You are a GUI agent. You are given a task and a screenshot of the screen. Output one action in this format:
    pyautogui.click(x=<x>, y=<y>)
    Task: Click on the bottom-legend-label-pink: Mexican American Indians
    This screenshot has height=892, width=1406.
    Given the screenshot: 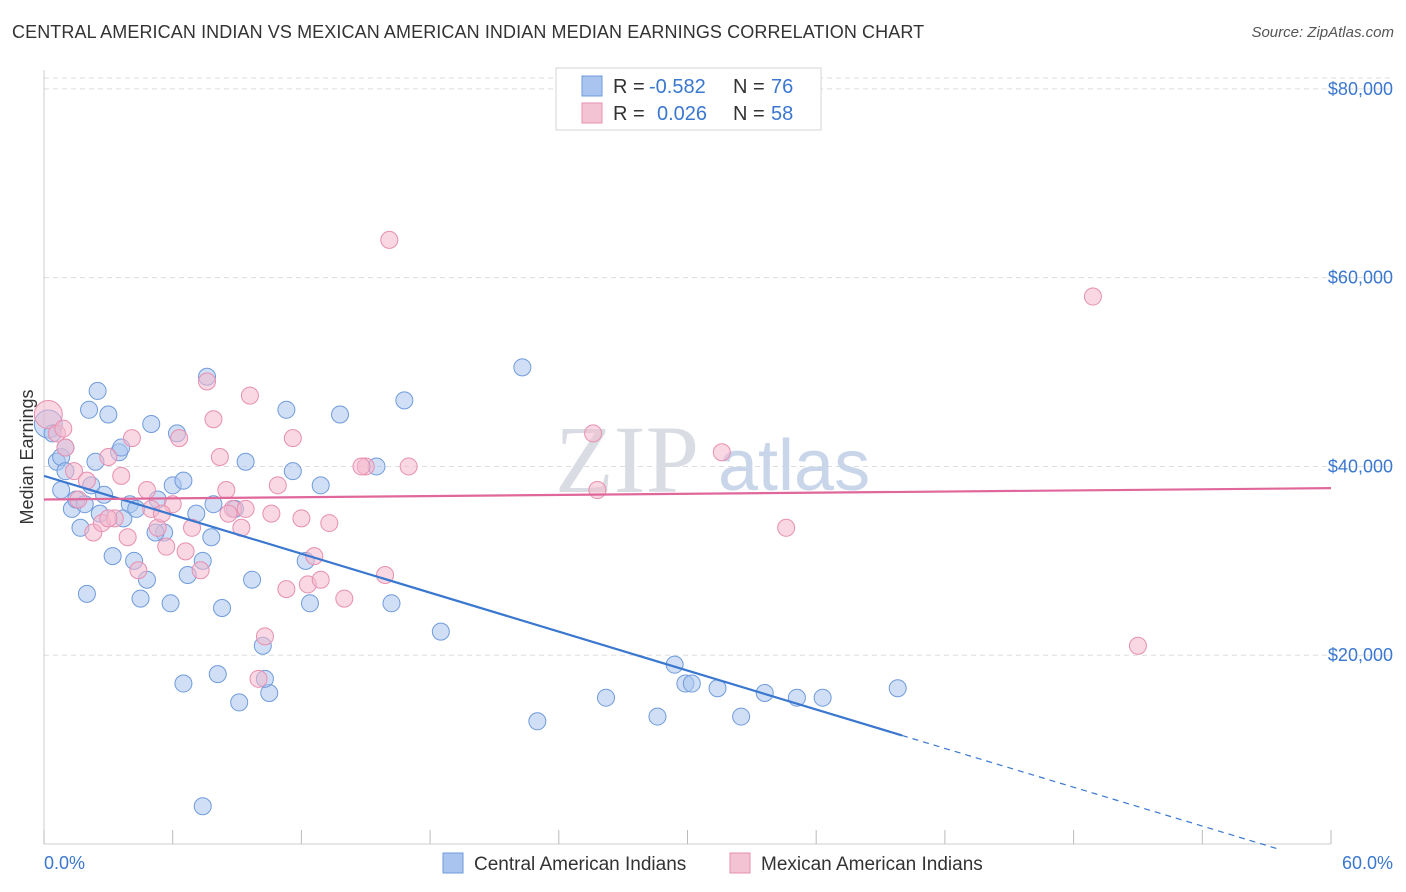 What is the action you would take?
    pyautogui.click(x=872, y=864)
    